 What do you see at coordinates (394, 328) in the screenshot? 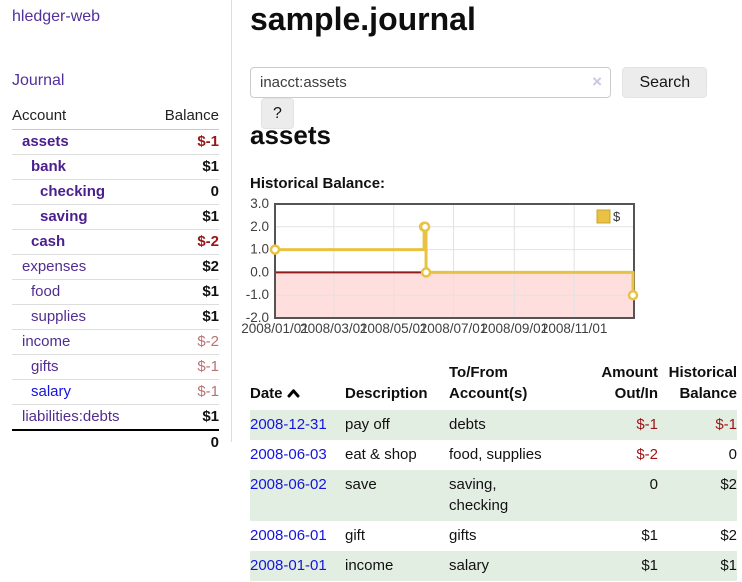
I see `svg-text: 2008/05/01` at bounding box center [394, 328].